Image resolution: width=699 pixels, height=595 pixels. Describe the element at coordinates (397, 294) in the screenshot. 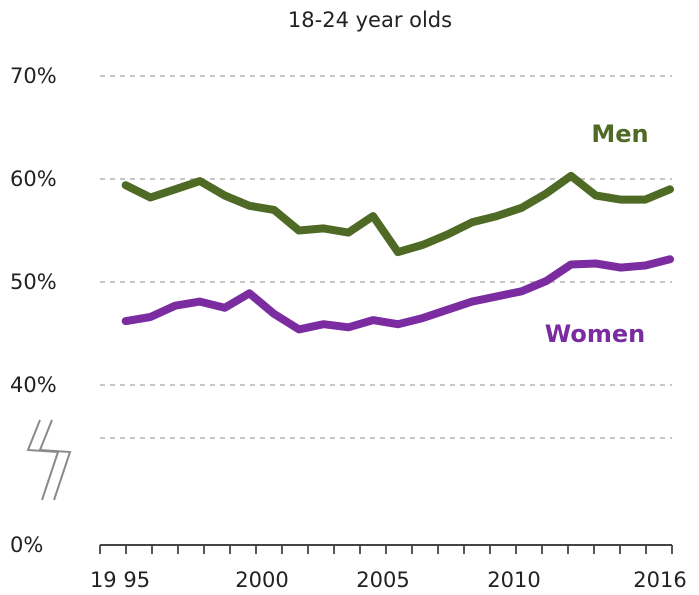

I see `series-line-women` at that location.